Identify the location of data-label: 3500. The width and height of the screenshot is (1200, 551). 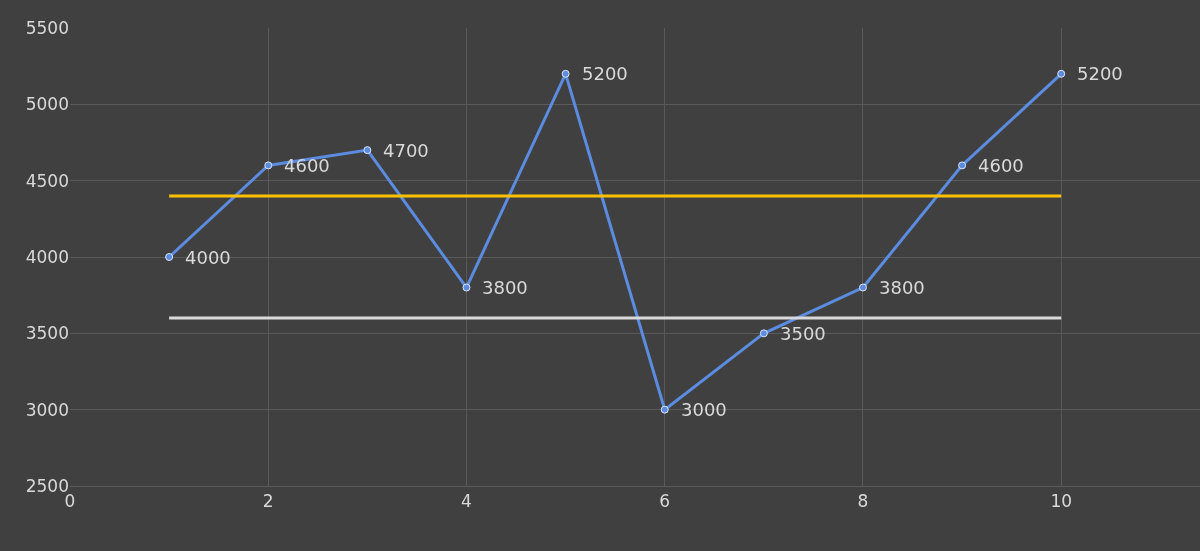
(803, 333).